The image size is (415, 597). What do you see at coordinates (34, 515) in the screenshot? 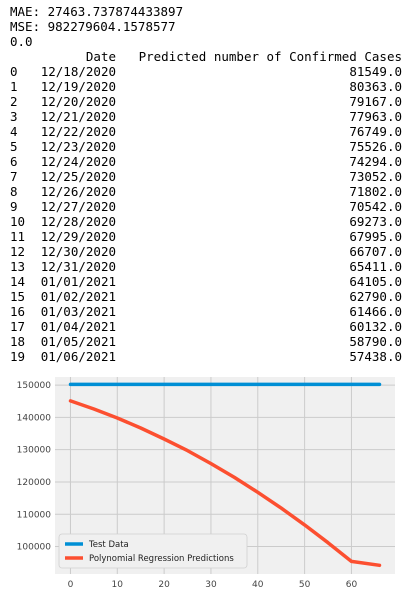
I see `y-tick-label: 110000` at bounding box center [34, 515].